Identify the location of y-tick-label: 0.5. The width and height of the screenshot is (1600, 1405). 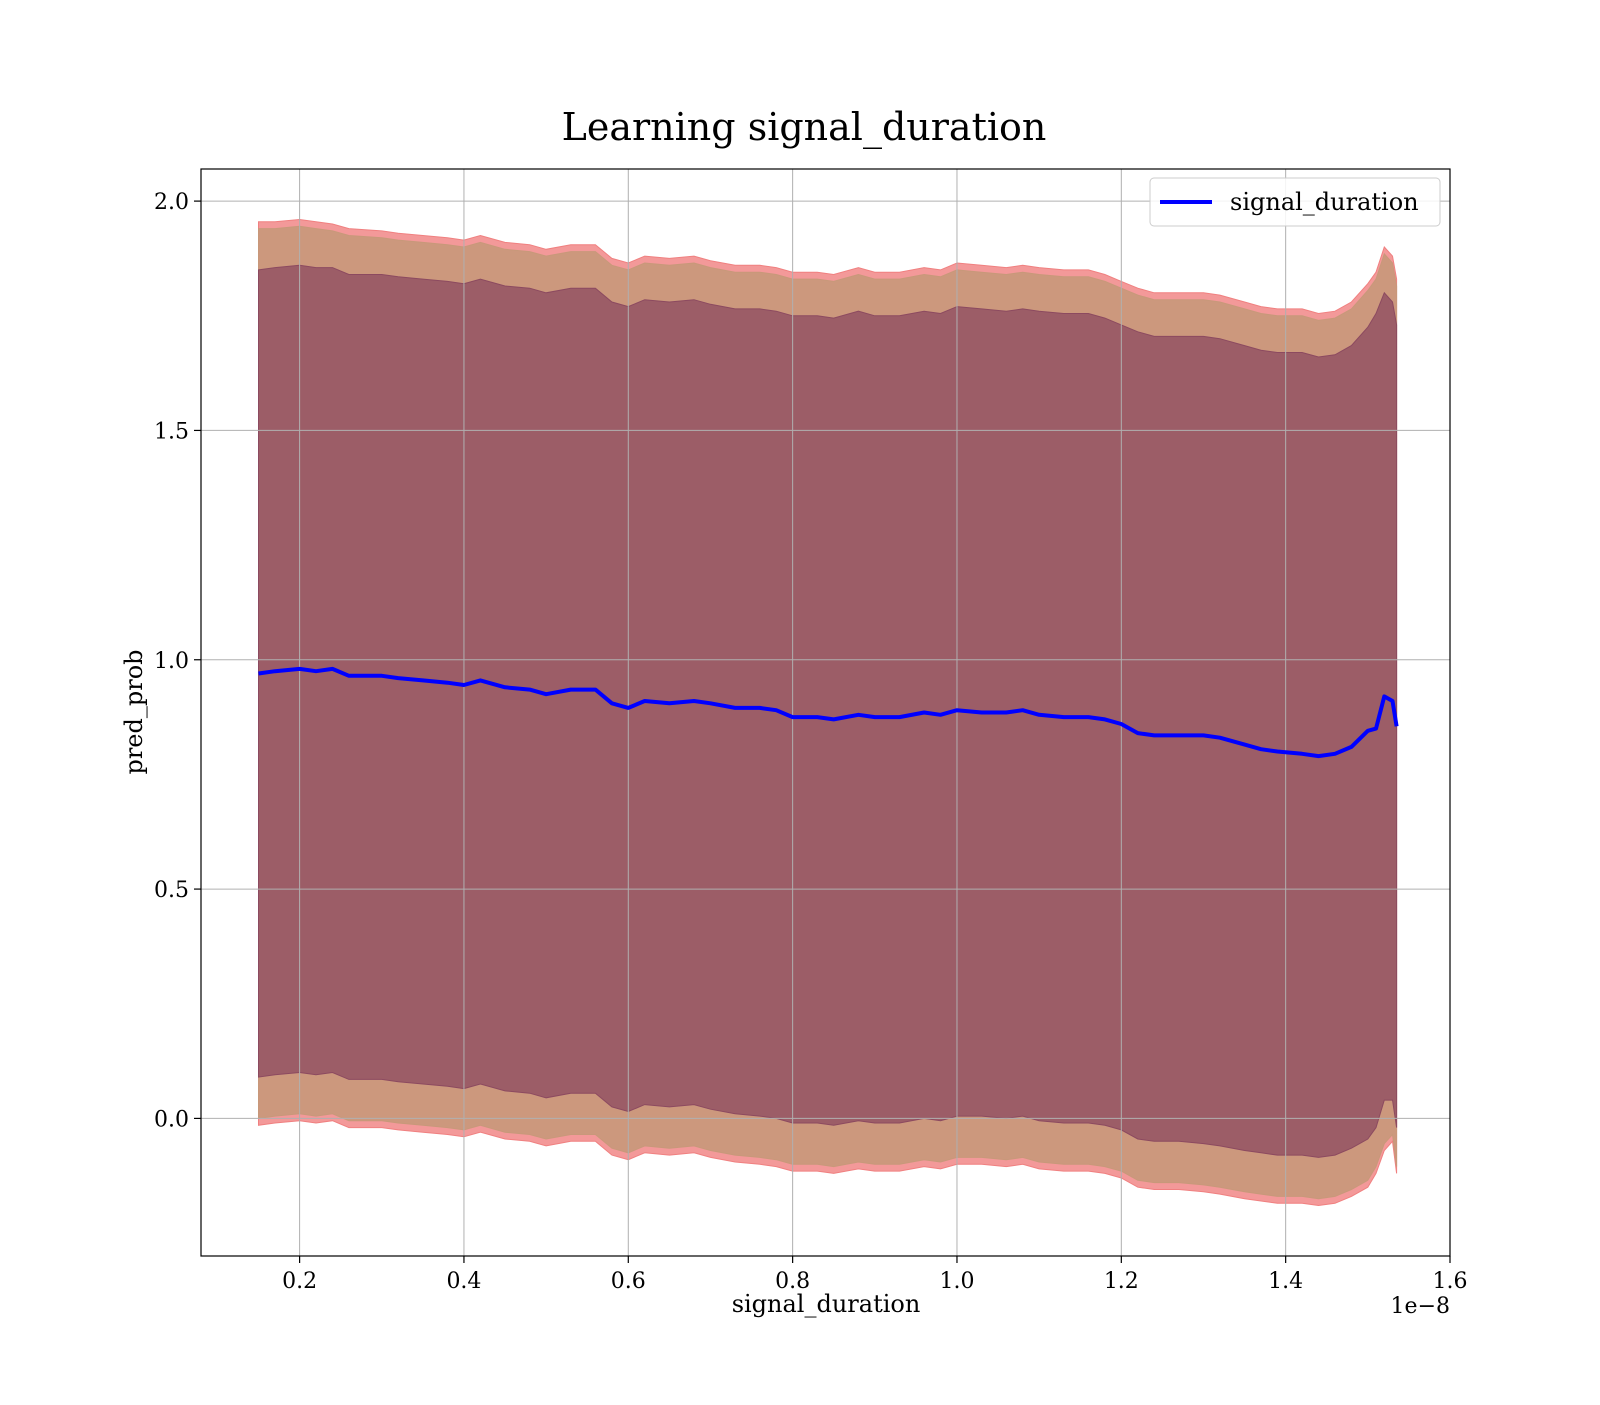
(171, 890).